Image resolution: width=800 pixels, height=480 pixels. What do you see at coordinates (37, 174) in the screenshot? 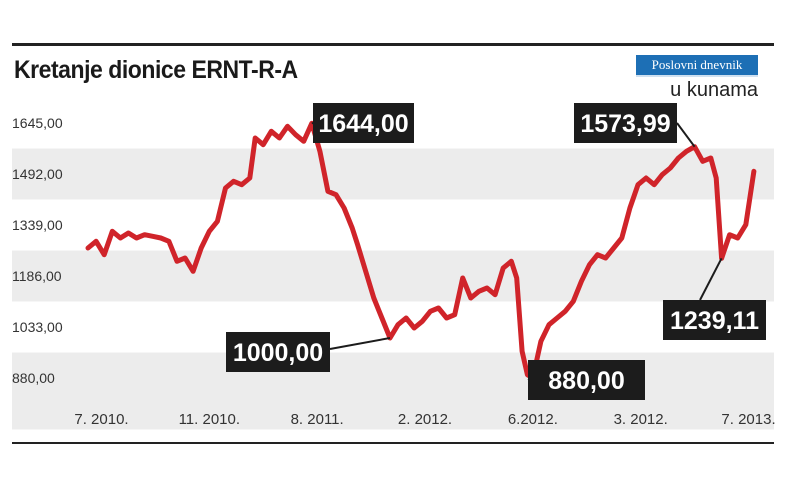
I see `y-tick-label: 1492,00` at bounding box center [37, 174].